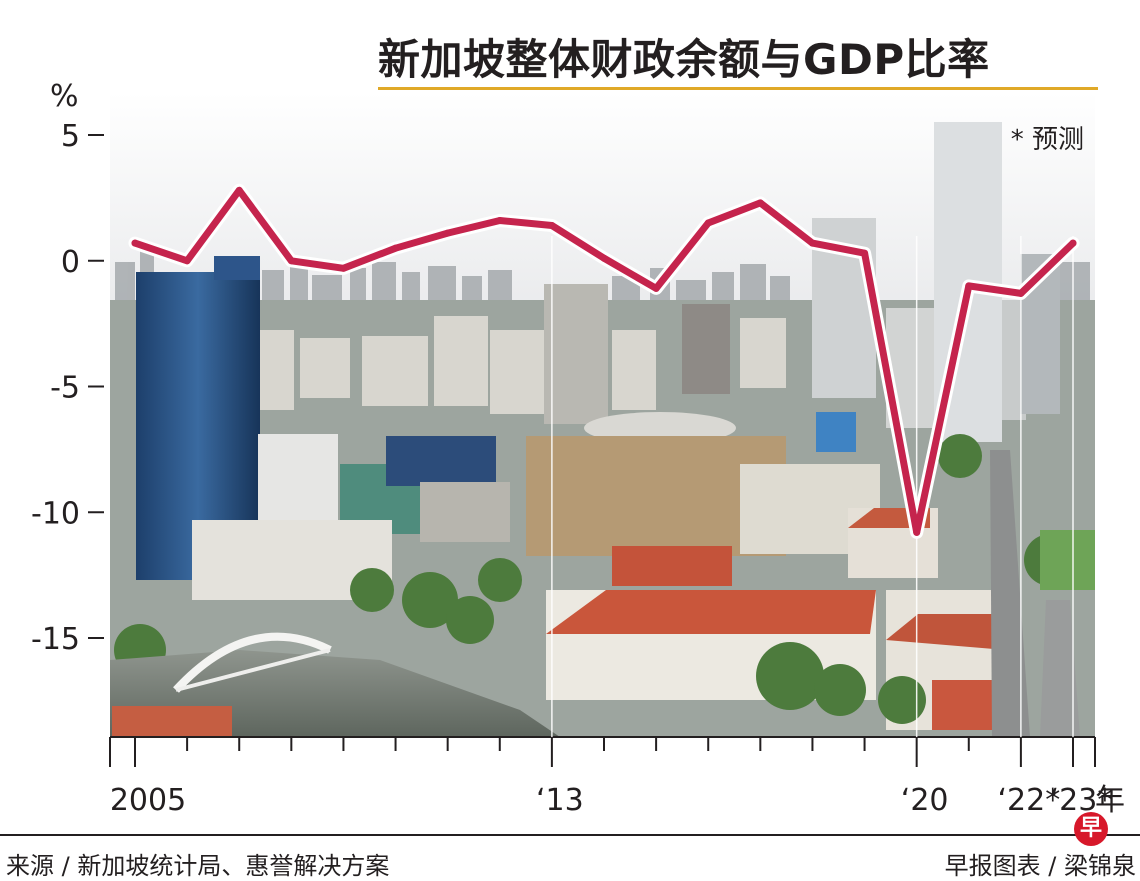 This screenshot has height=881, width=1140. What do you see at coordinates (70, 262) in the screenshot?
I see `y-tick-label: 0` at bounding box center [70, 262].